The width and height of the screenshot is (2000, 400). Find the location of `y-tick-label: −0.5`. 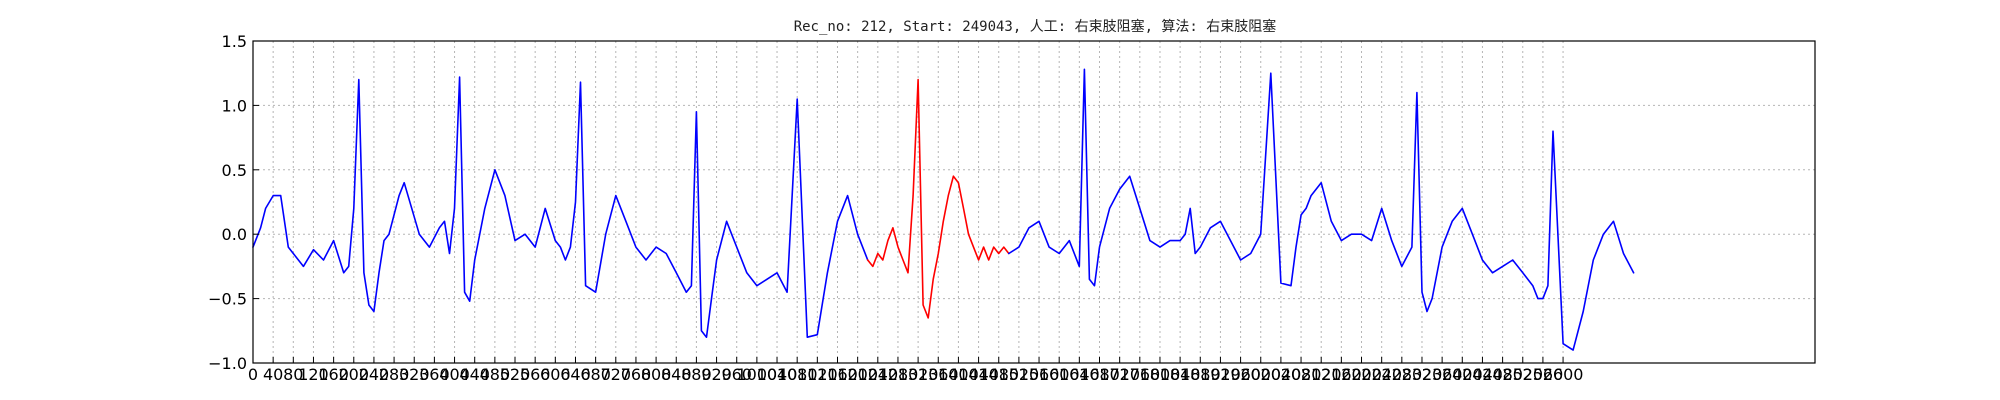

y-tick-label: −0.5 is located at coordinates (227, 299).